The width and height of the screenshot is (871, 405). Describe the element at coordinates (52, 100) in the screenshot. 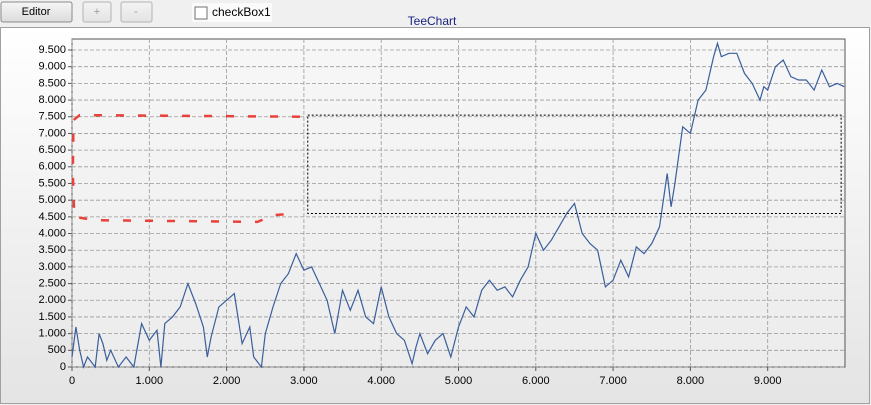

I see `y-tick-label: 8.000` at that location.